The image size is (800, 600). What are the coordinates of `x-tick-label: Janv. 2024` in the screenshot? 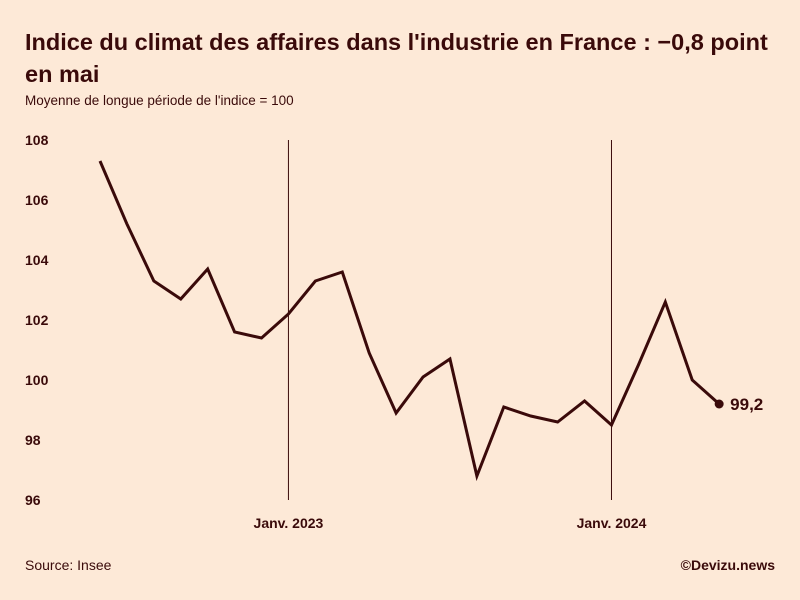 It's located at (612, 523).